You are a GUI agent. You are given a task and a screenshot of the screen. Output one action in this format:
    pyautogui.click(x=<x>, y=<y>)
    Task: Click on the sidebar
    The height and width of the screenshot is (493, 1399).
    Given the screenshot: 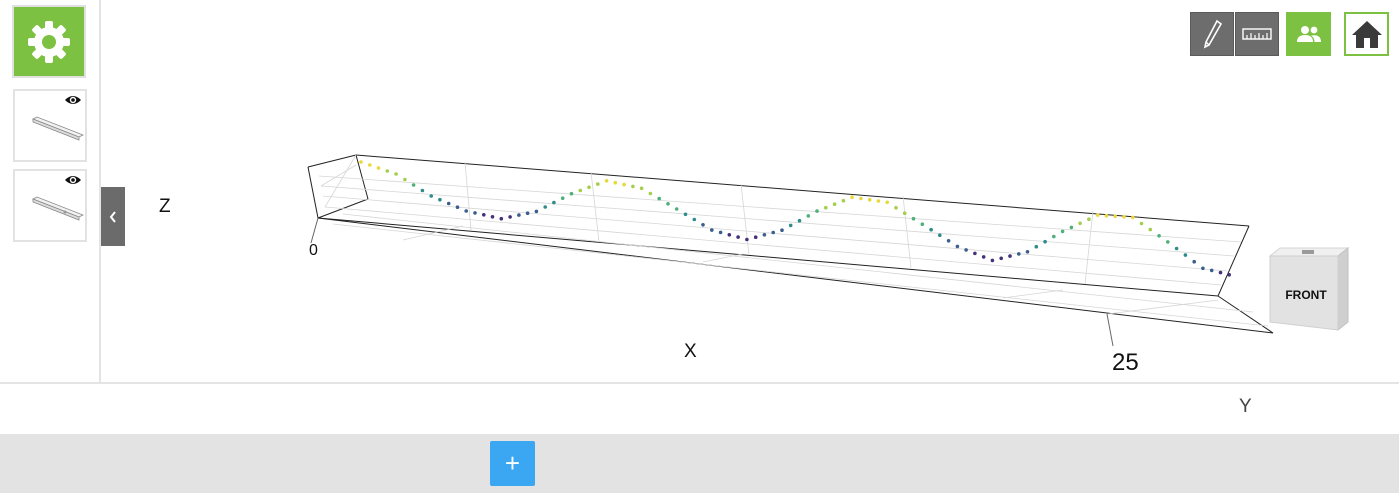 What is the action you would take?
    pyautogui.click(x=50, y=191)
    